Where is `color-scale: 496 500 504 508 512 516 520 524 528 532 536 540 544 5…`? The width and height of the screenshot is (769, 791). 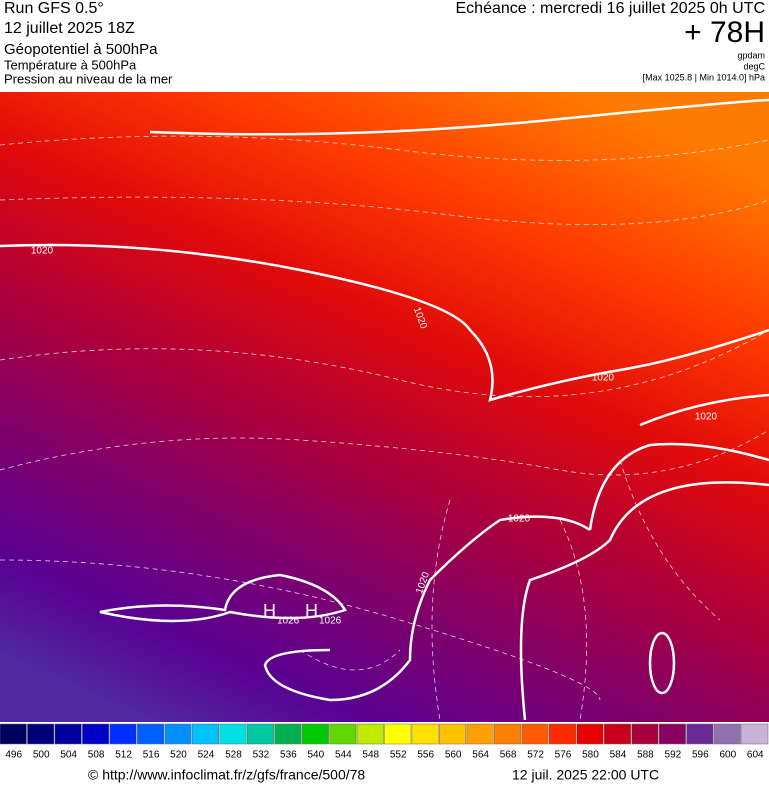 color-scale: 496 500 504 508 512 516 520 524 528 532 536 540 544 5… is located at coordinates (384, 742).